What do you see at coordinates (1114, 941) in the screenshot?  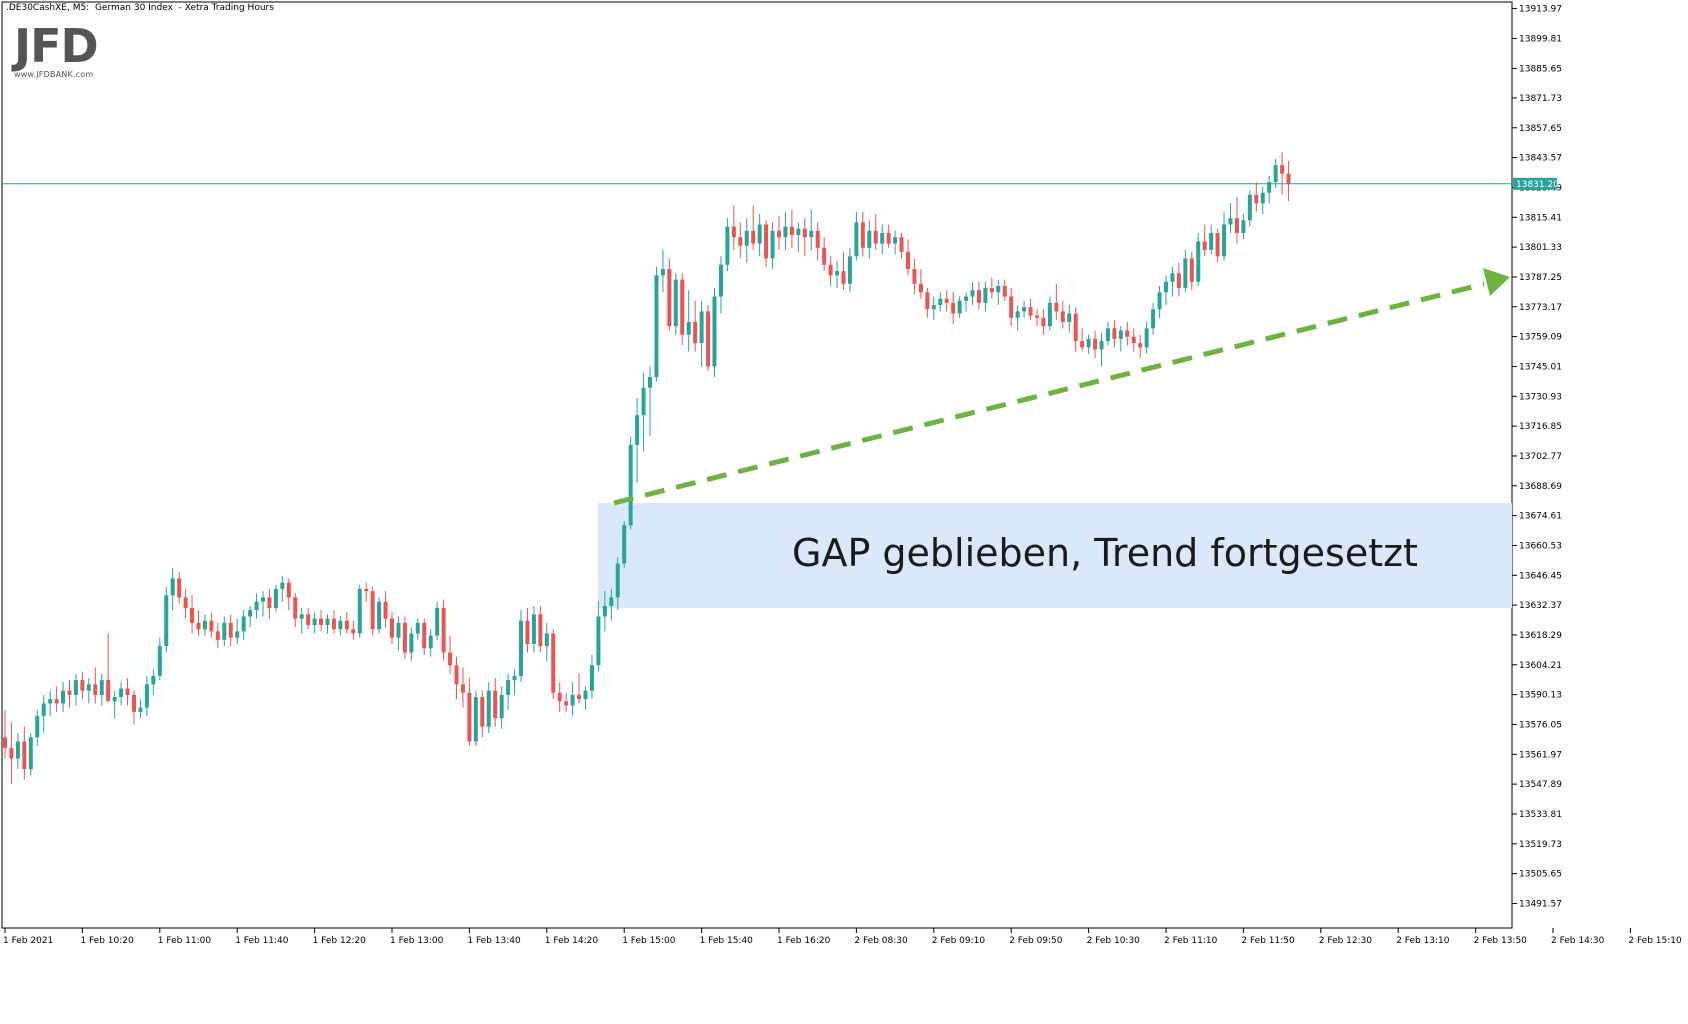 I see `x-tick-label: 2 Feb 10:30` at bounding box center [1114, 941].